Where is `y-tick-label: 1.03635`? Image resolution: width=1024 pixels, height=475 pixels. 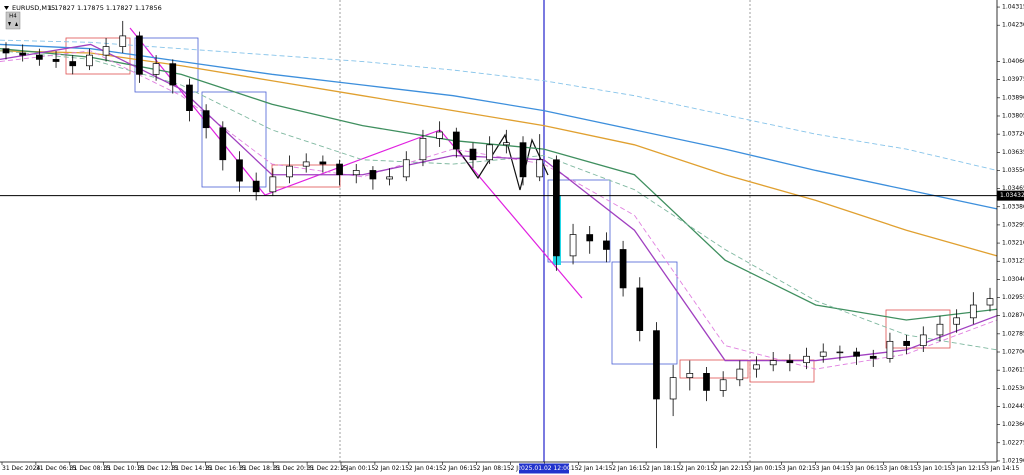
y-tick-label: 1.03635 is located at coordinates (1013, 152).